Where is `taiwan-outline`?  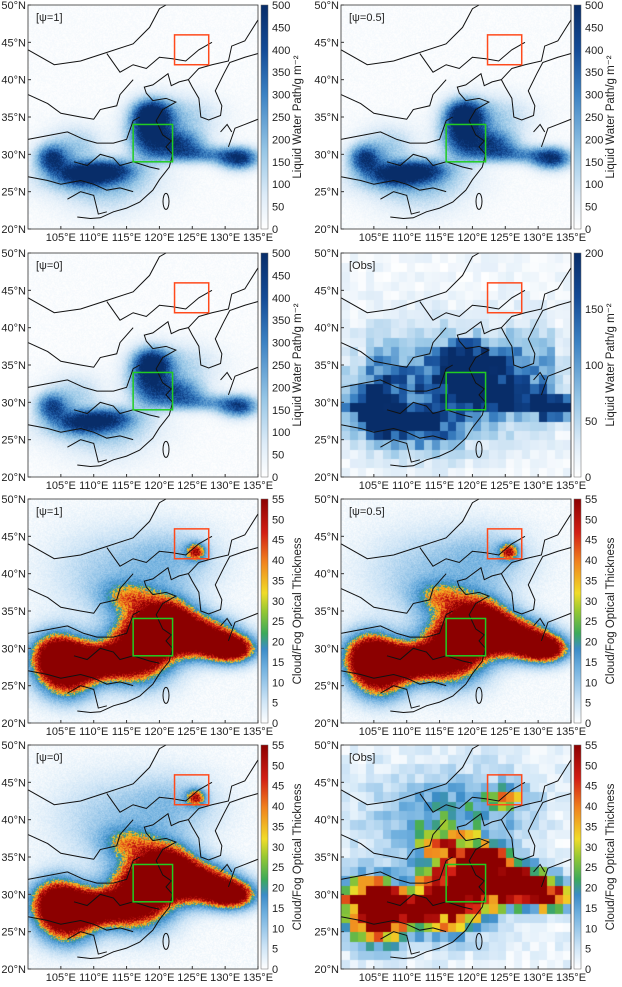
taiwan-outline is located at coordinates (166, 695).